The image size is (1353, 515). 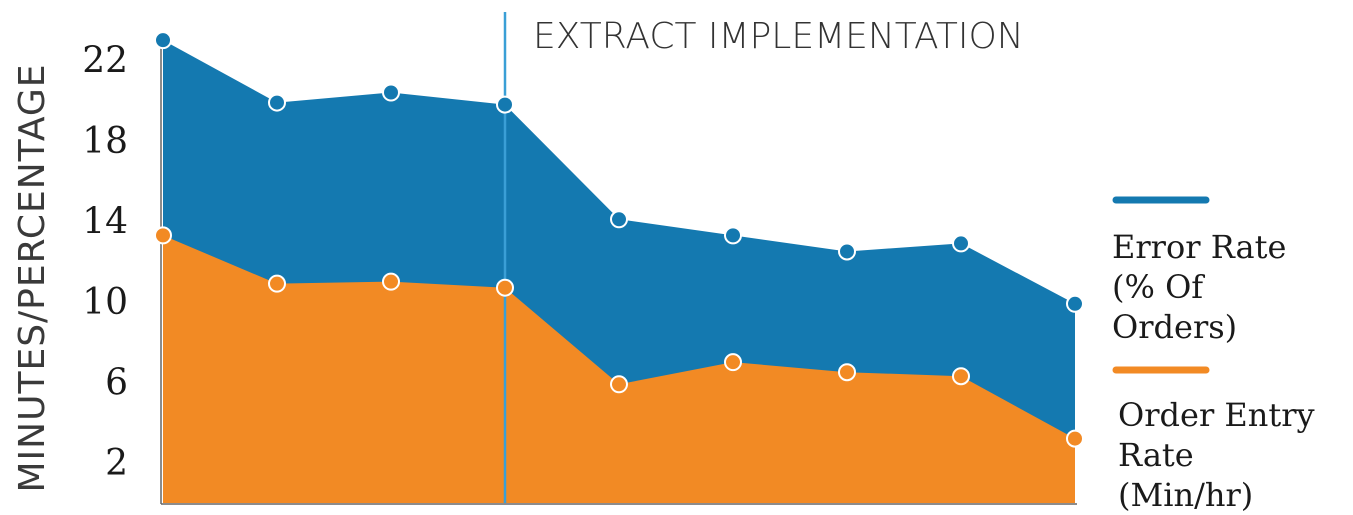 What do you see at coordinates (1216, 415) in the screenshot?
I see `legend-label-2: Order Entry` at bounding box center [1216, 415].